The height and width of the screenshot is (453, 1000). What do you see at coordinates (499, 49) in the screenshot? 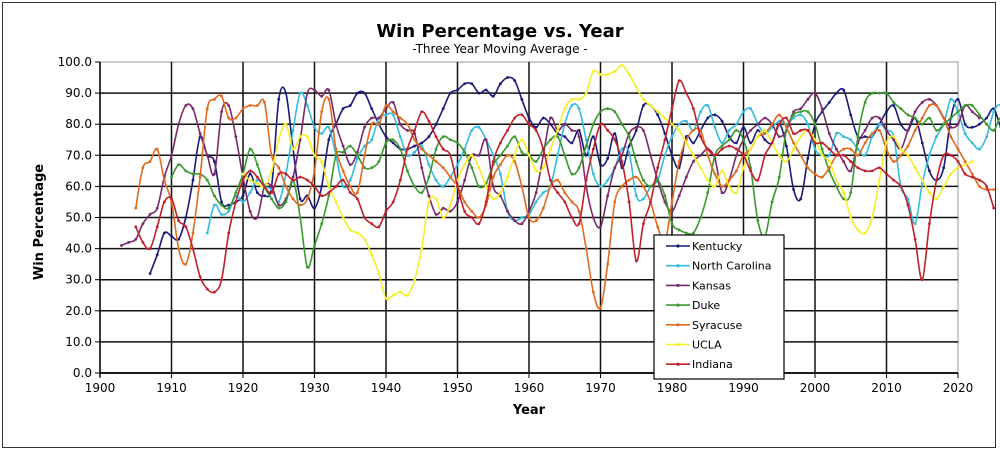
I see `chart-subtitle: -Three Year Moving Average -` at bounding box center [499, 49].